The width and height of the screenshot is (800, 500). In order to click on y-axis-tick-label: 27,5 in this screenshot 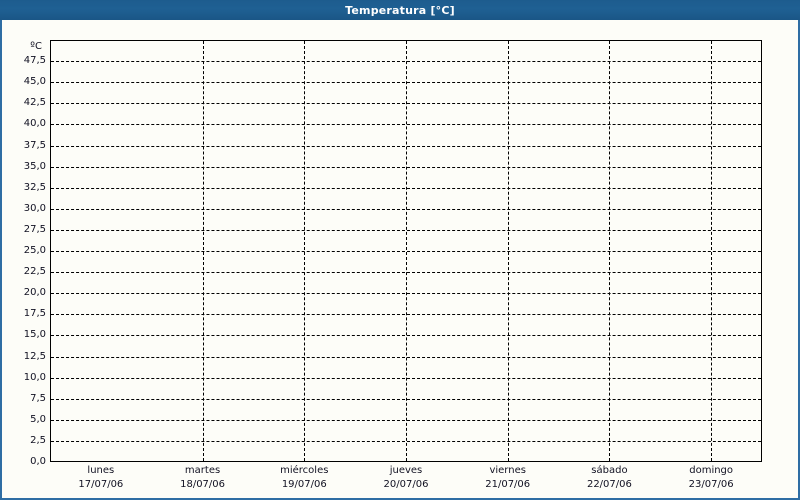, I will do `click(34, 229)`.